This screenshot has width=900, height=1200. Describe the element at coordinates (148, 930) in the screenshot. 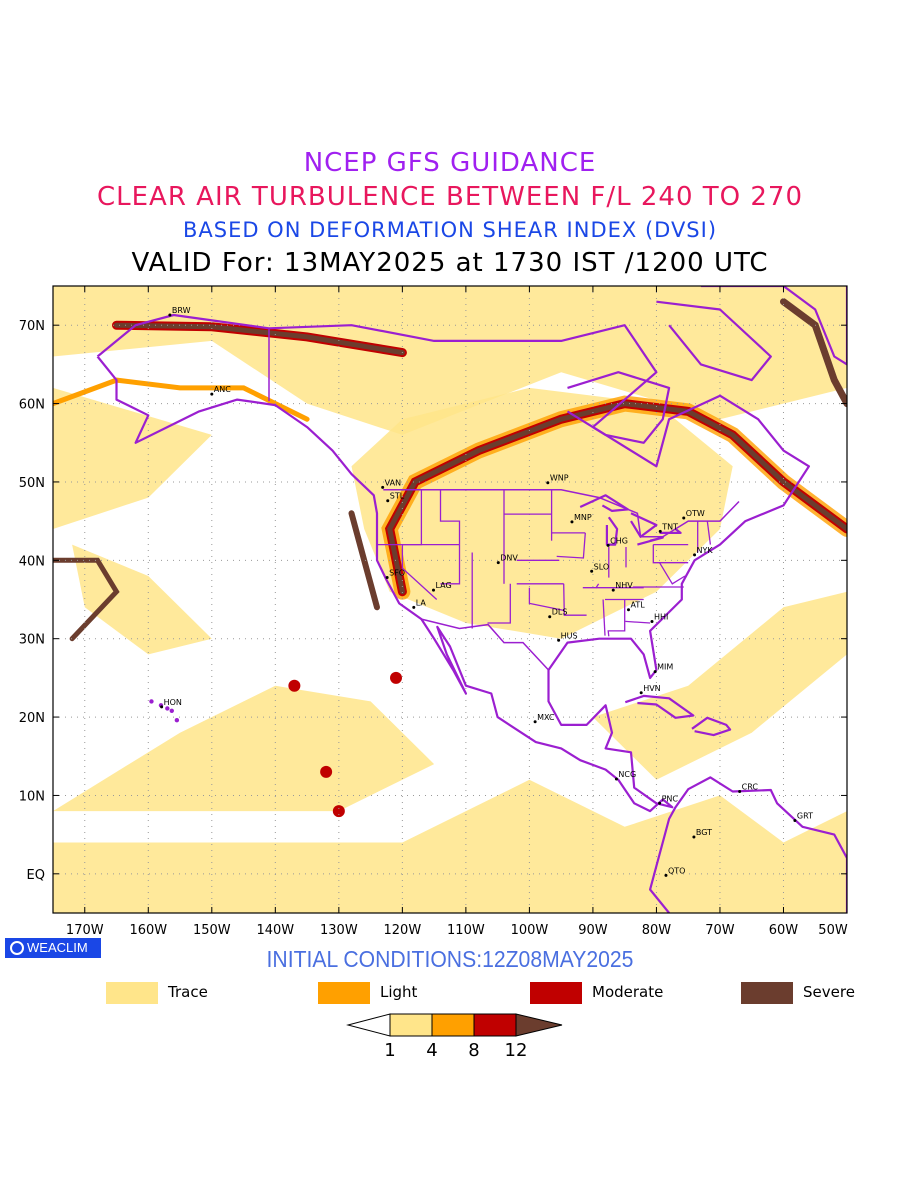

I see `lon-label: 160W` at that location.